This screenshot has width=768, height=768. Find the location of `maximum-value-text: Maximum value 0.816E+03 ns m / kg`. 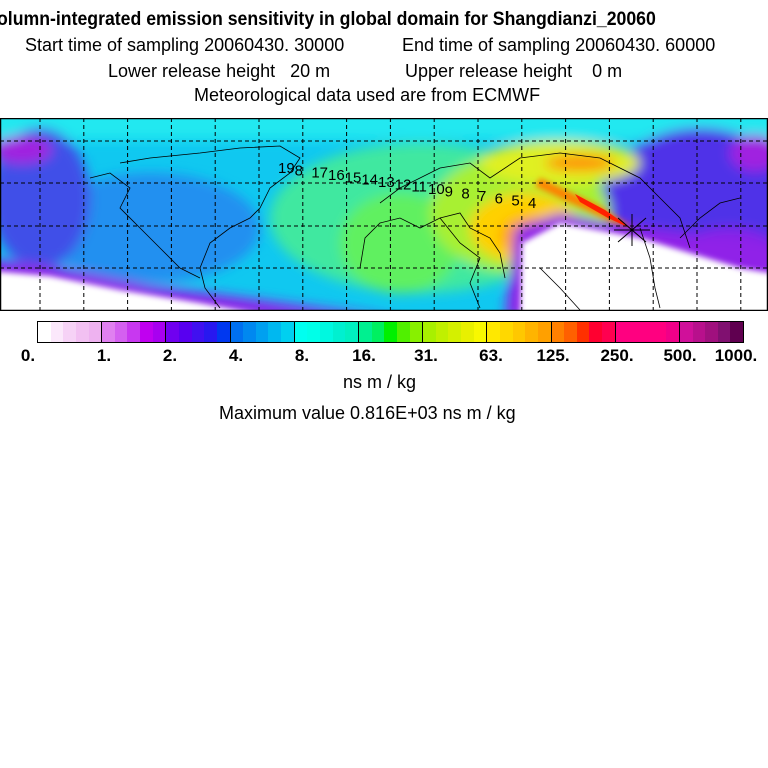

maximum-value-text: Maximum value 0.816E+03 ns m / kg is located at coordinates (367, 413).